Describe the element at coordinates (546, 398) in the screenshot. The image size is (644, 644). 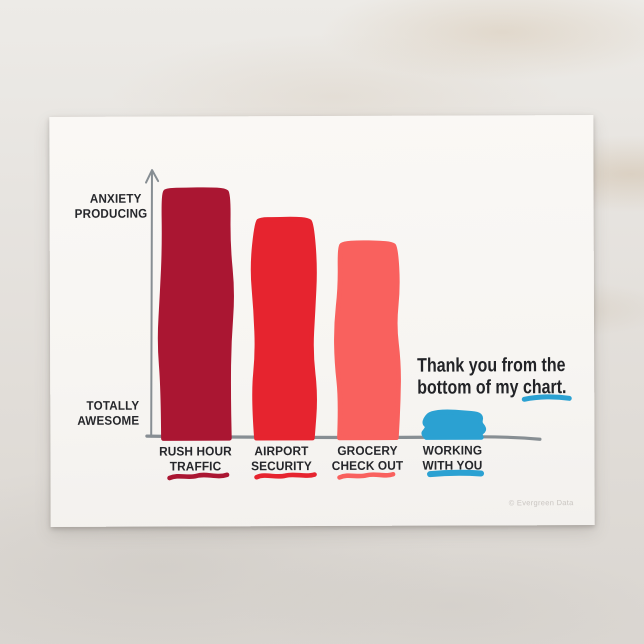
I see `underline-chart-word` at that location.